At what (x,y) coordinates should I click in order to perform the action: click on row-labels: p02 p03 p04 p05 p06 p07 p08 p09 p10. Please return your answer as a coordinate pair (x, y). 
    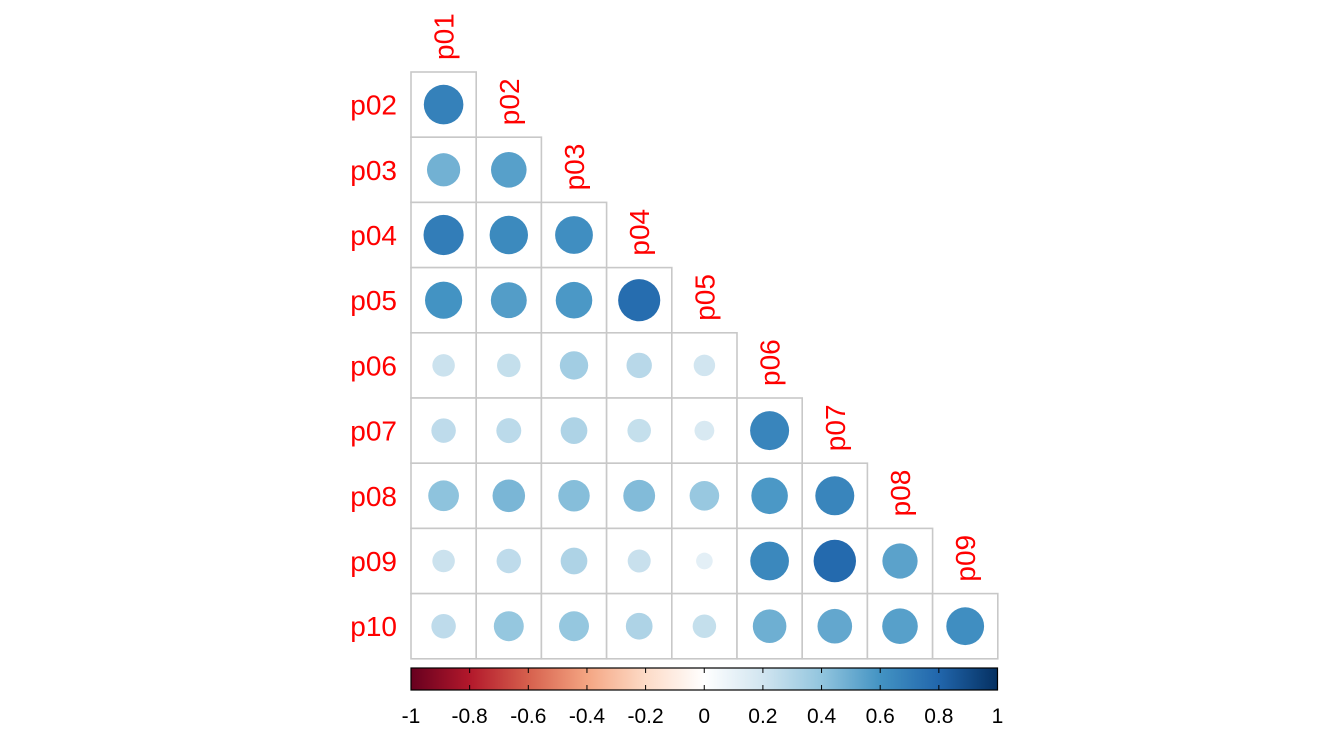
    Looking at the image, I should click on (373, 366).